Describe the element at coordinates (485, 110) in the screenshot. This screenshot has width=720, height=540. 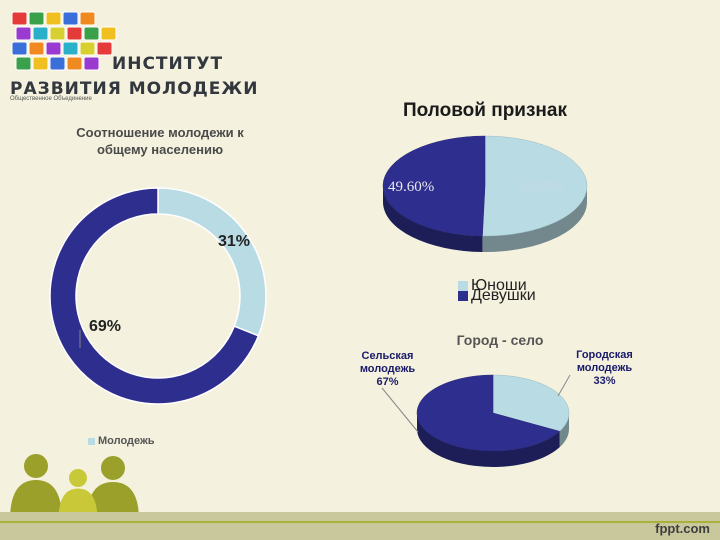
I see `gender-chart-title: Половой признак` at that location.